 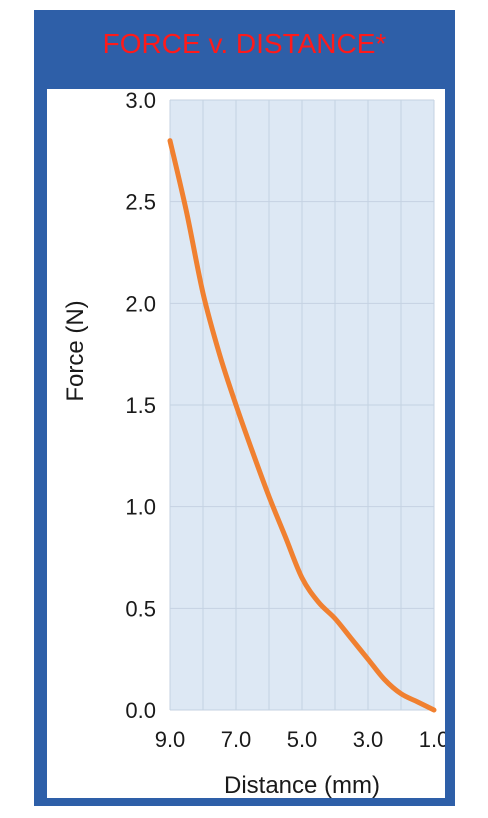 What do you see at coordinates (302, 785) in the screenshot?
I see `x-axis-title: Distance (mm)` at bounding box center [302, 785].